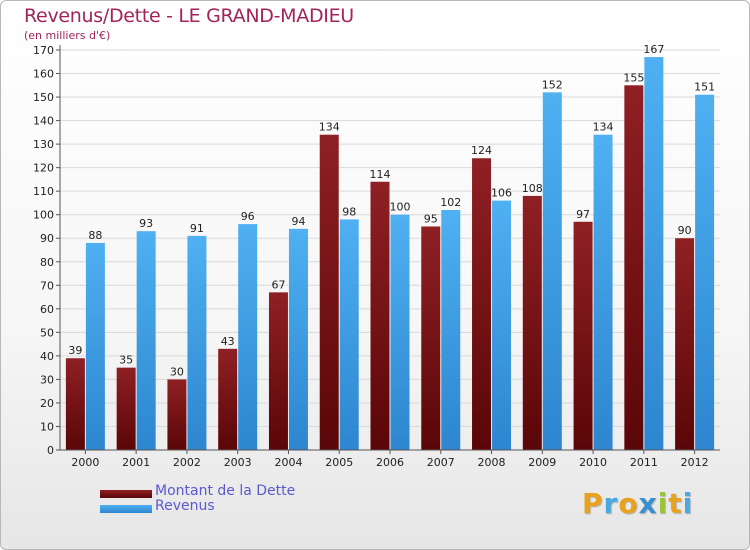 The height and width of the screenshot is (550, 750). I want to click on y-tick-label: 100, so click(43, 215).